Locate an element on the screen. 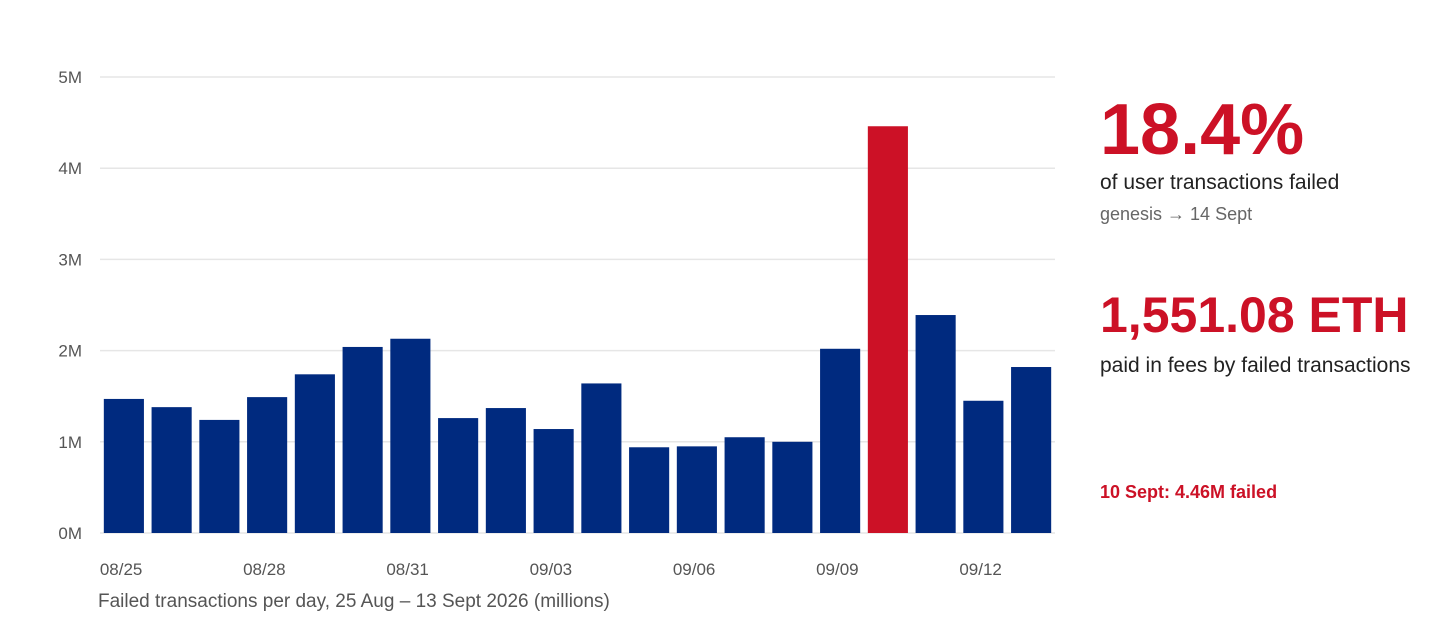  peak-callout: 10 Sept: 4.46M failed is located at coordinates (1189, 492).